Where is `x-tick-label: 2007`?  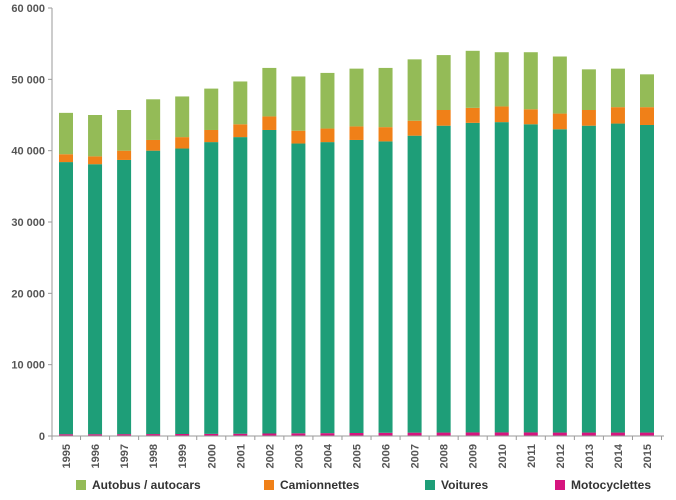 x-tick-label: 2007 is located at coordinates (416, 456).